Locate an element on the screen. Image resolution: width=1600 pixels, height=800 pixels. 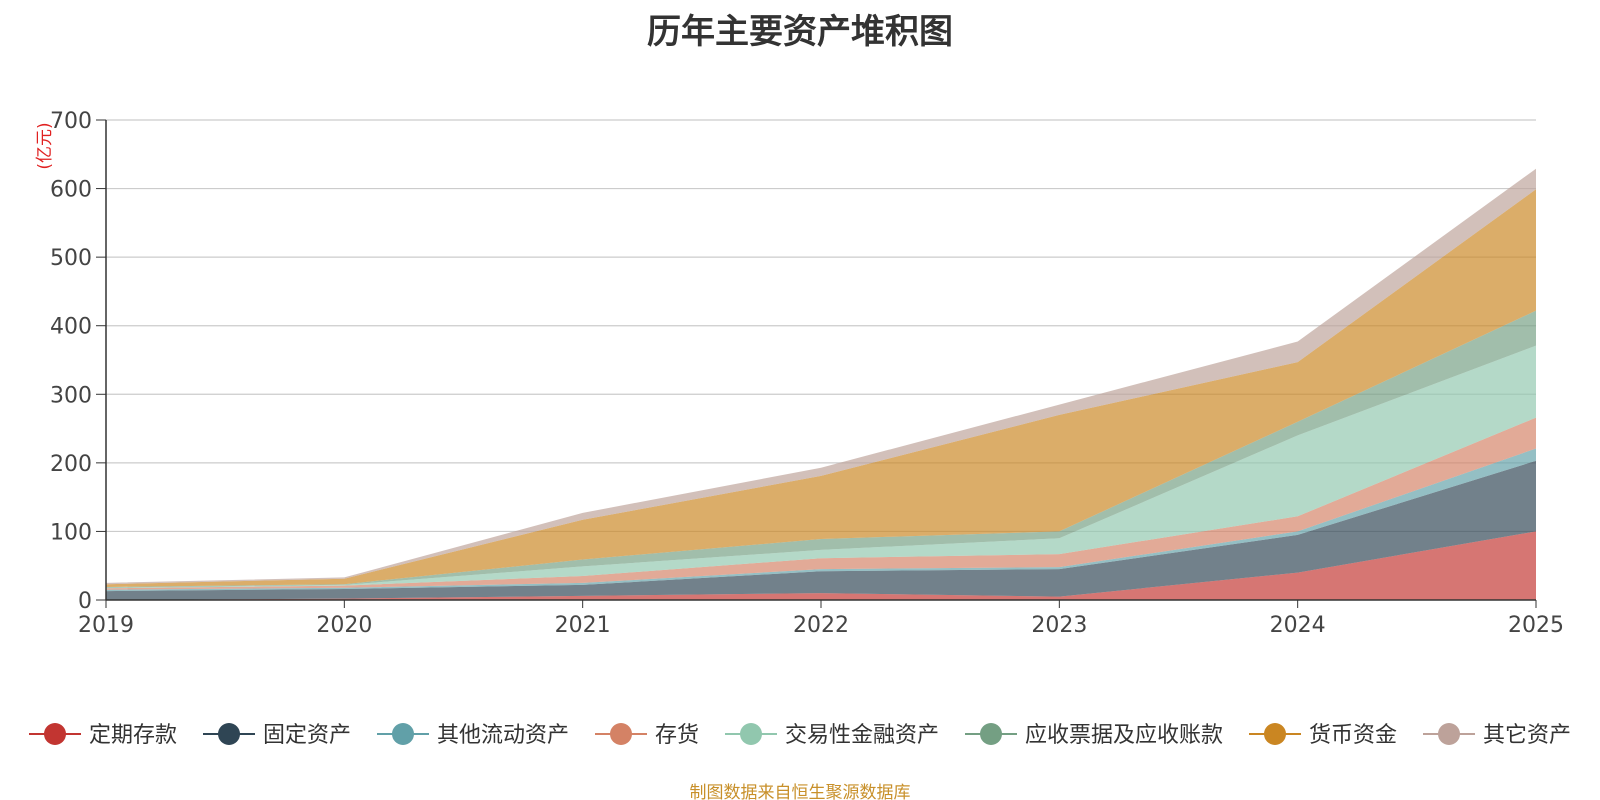
chart-title: 历年主要资产堆积图 is located at coordinates (800, 32).